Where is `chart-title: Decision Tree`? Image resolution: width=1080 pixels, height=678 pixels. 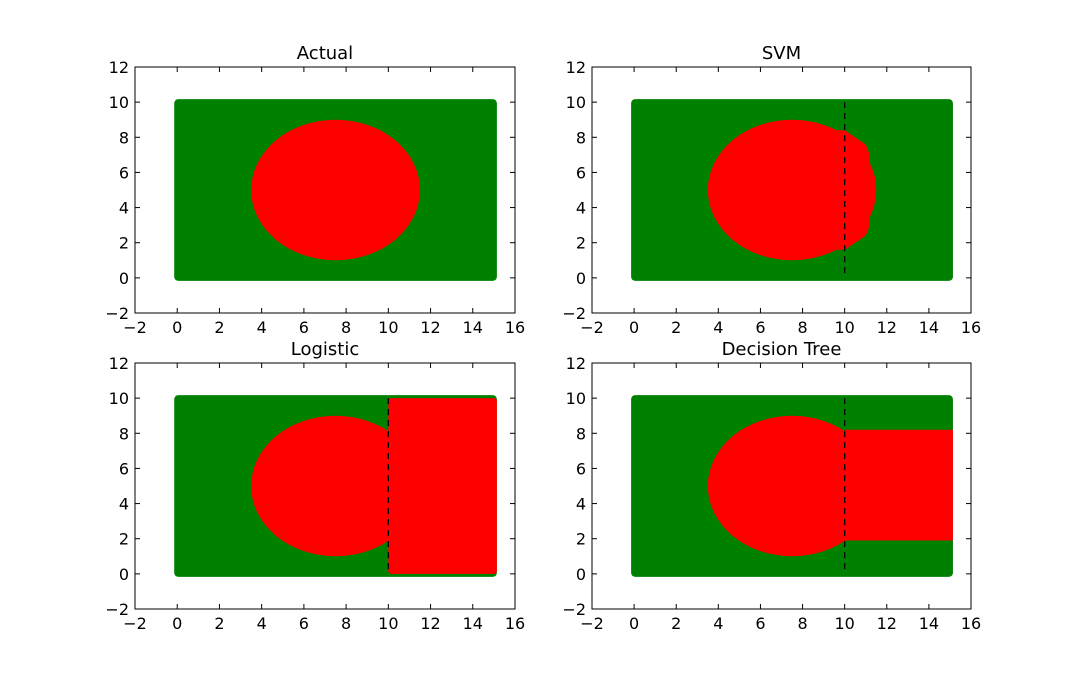
chart-title: Decision Tree is located at coordinates (782, 349).